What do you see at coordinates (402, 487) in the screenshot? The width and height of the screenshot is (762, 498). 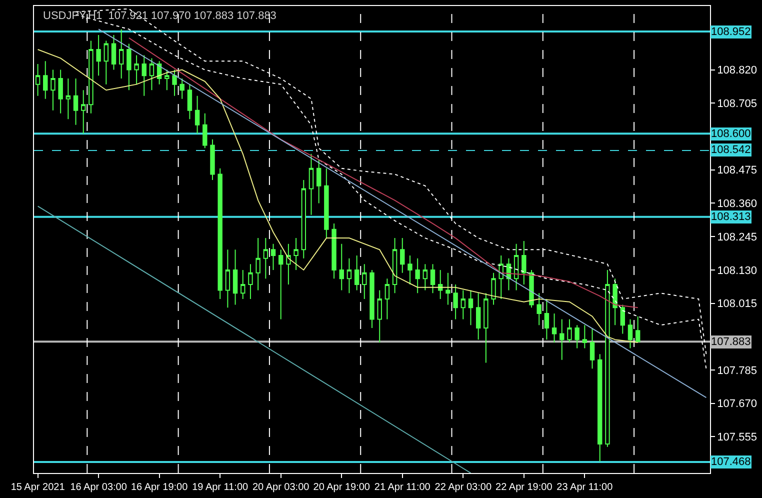 I see `x-tick-label: 21 Apr 11:00` at bounding box center [402, 487].